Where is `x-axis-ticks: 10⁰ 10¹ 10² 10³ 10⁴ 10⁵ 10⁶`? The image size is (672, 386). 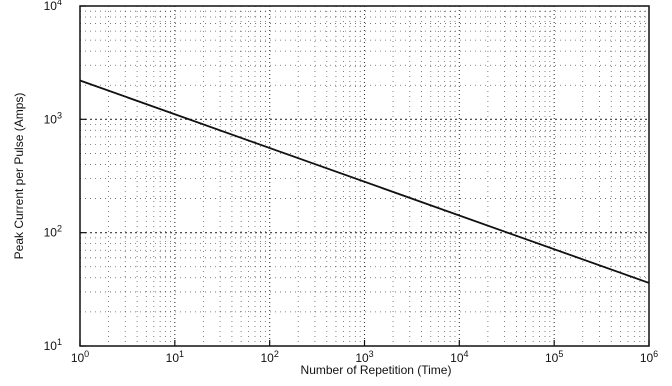
x-axis-ticks: 10⁰ 10¹ 10² 10³ 10⁴ 10⁵ 10⁶ is located at coordinates (364, 352).